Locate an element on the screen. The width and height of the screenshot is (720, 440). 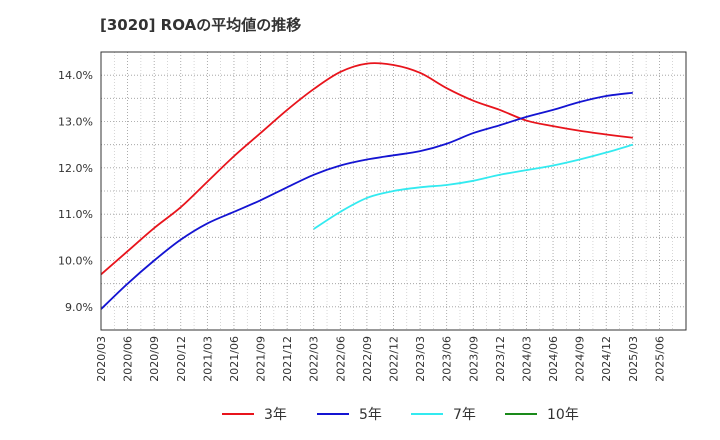
y-axis-ticks: 9.0% 10.0% 11.0% 12.0% 13.0% 14.0% is located at coordinates (75, 191).